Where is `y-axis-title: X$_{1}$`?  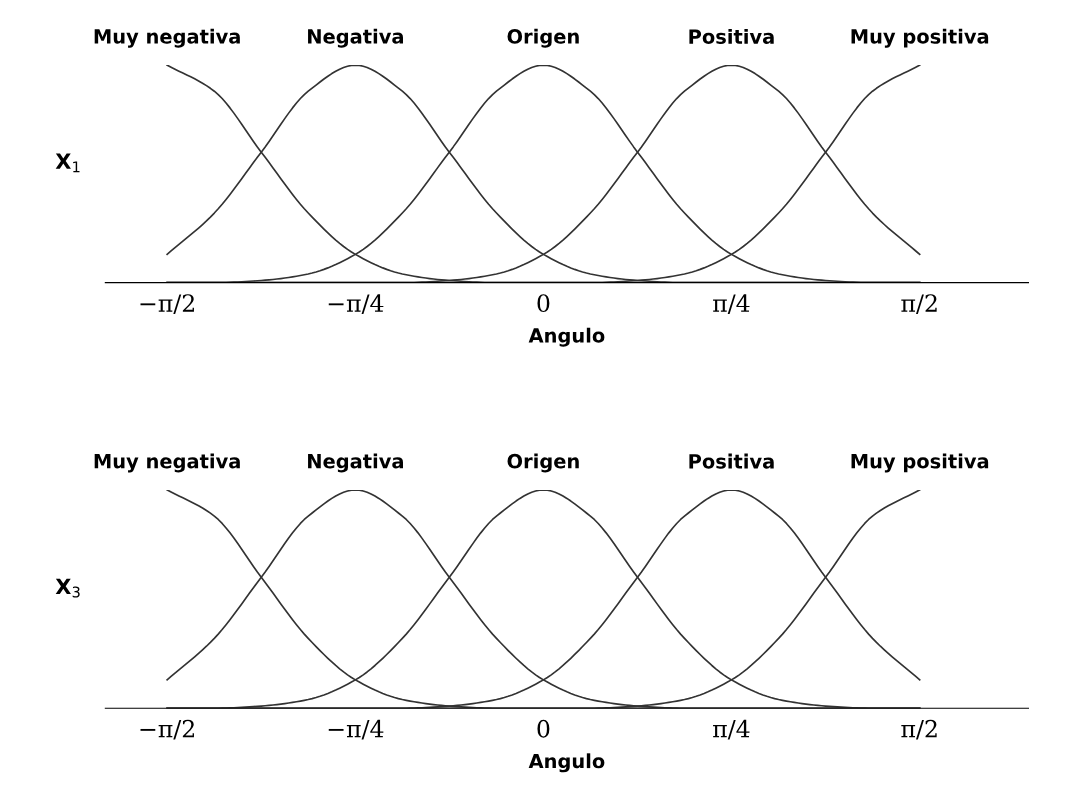
y-axis-title: X$_{1}$ is located at coordinates (67, 163).